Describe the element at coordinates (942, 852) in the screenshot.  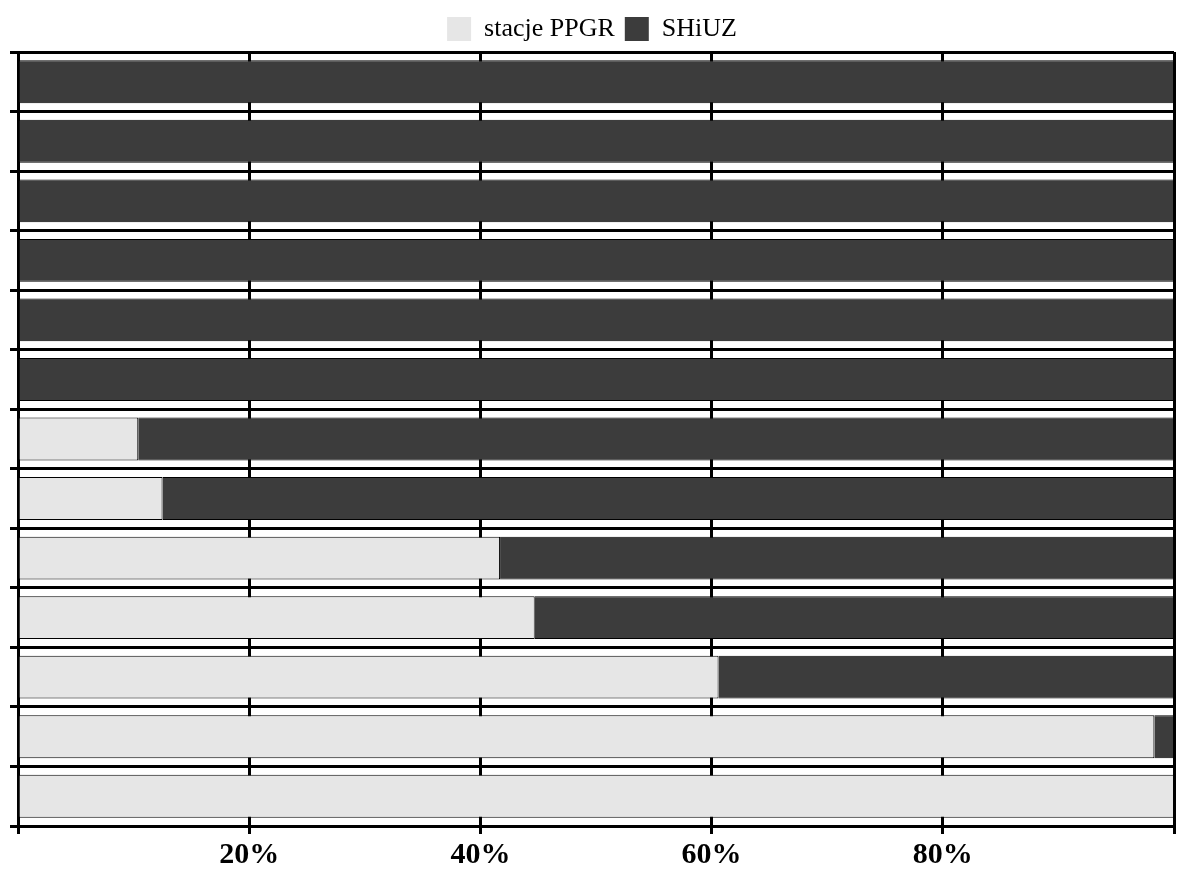
I see `x-tick-label: 80%` at that location.